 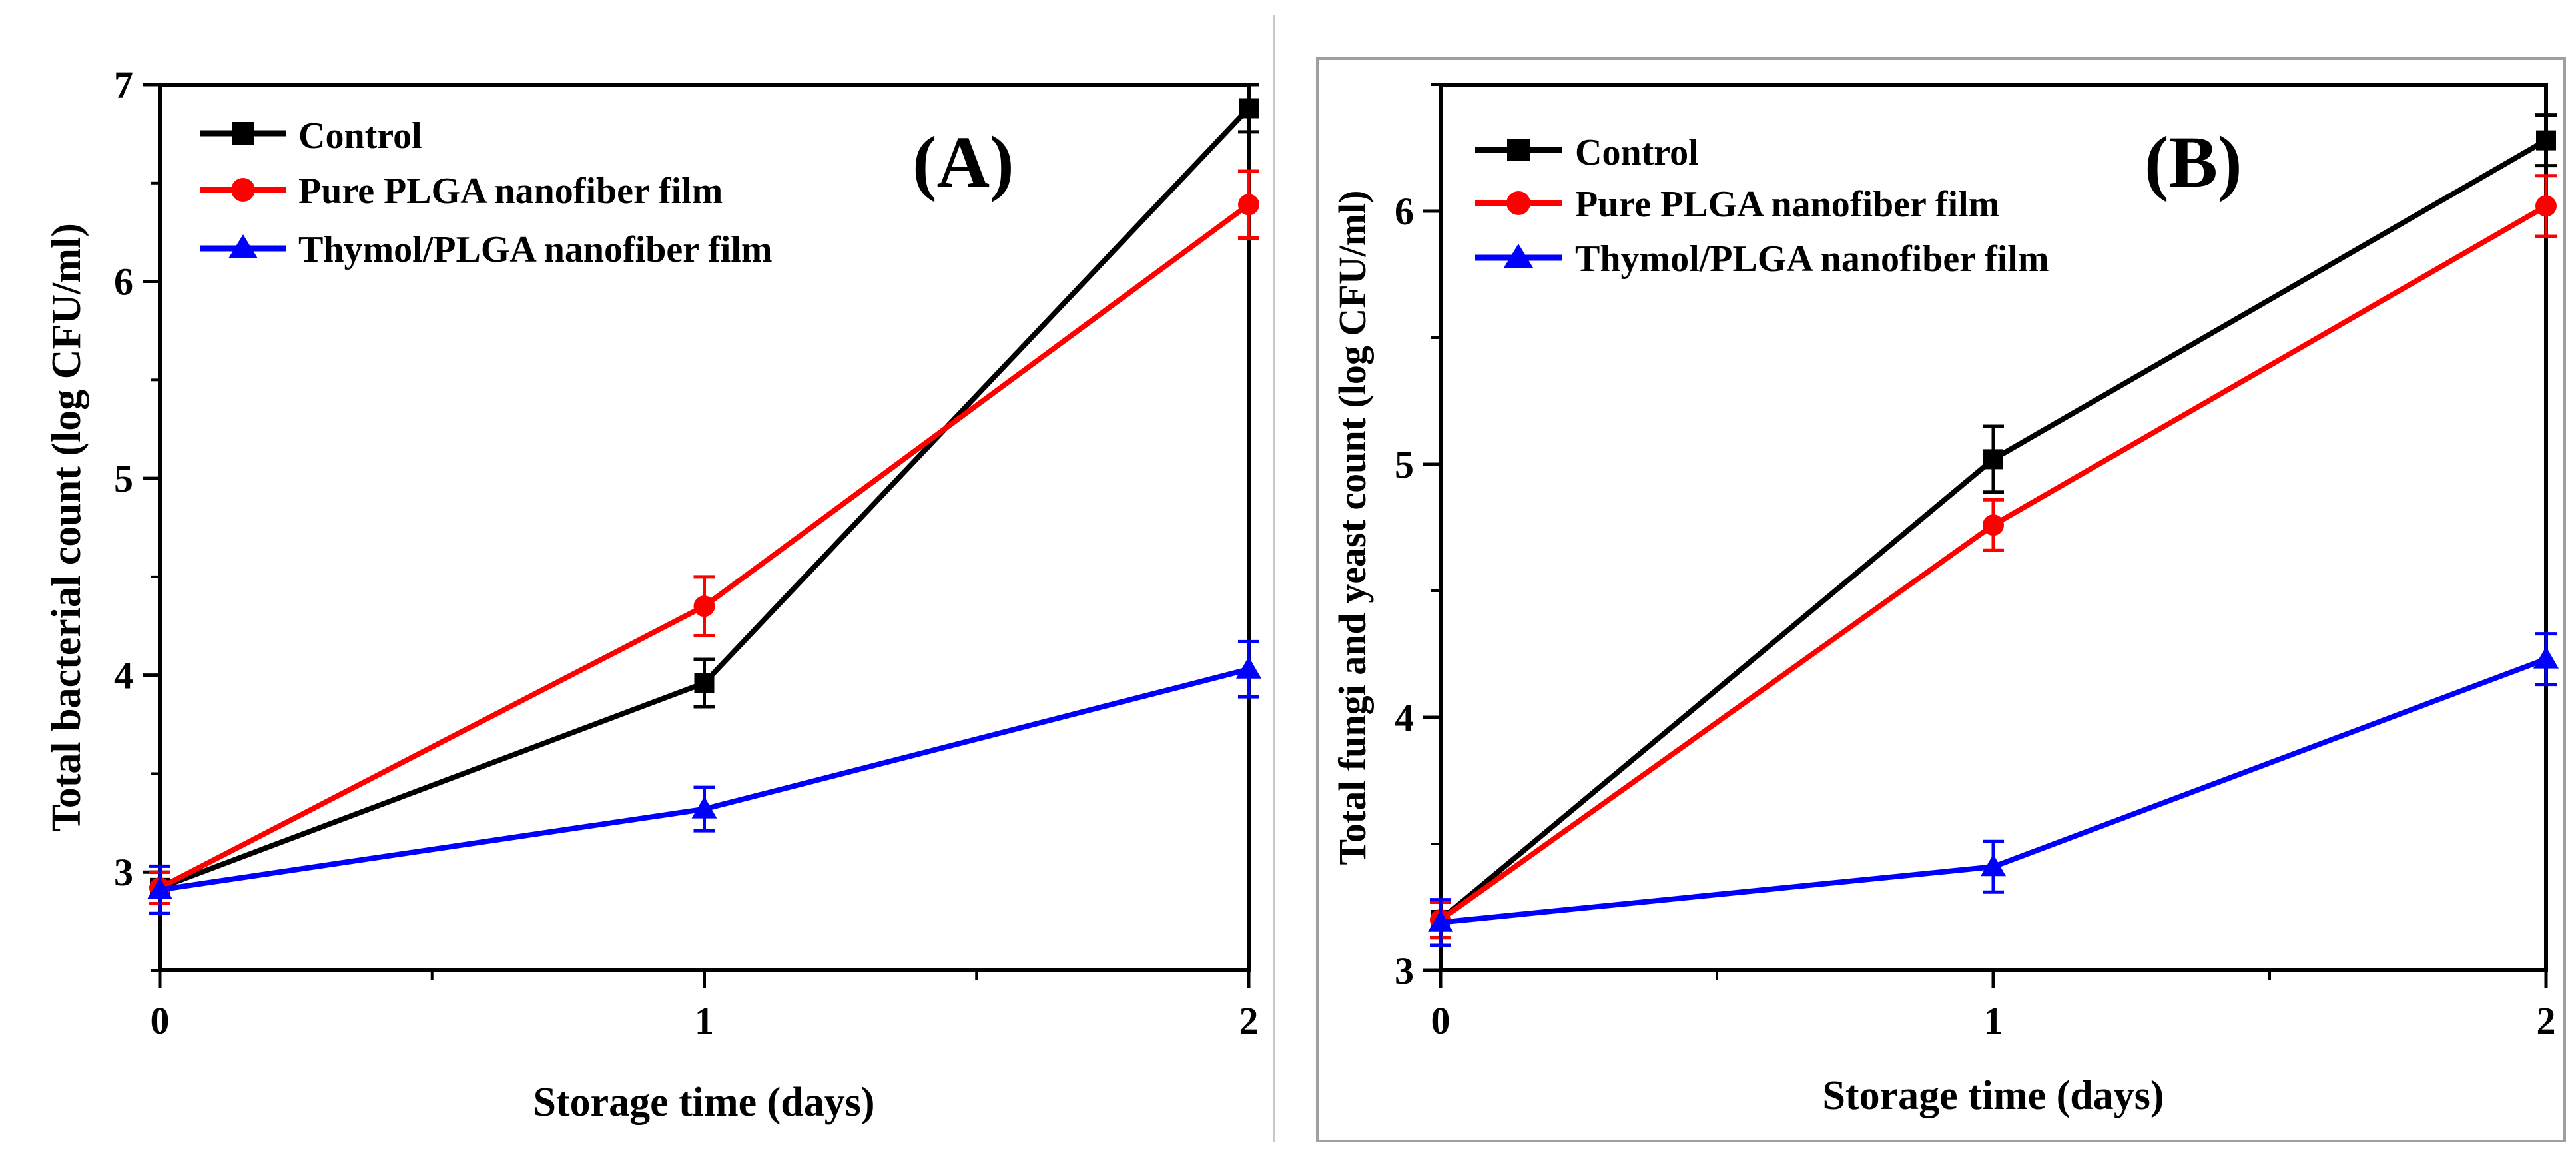 What do you see at coordinates (123, 85) in the screenshot?
I see `panel-a-y-tick-label: 7` at bounding box center [123, 85].